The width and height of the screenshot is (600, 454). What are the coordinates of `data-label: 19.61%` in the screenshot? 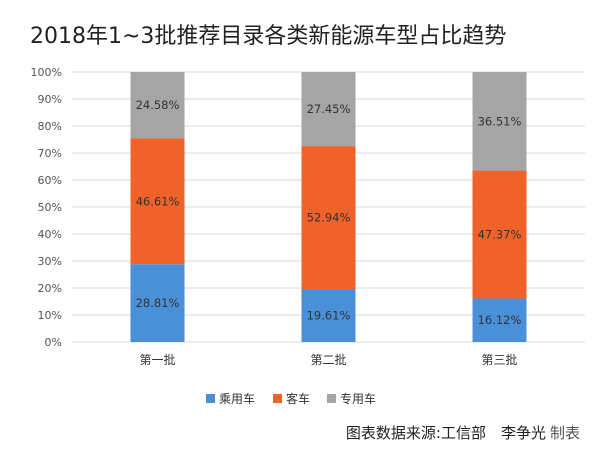 It's located at (329, 316).